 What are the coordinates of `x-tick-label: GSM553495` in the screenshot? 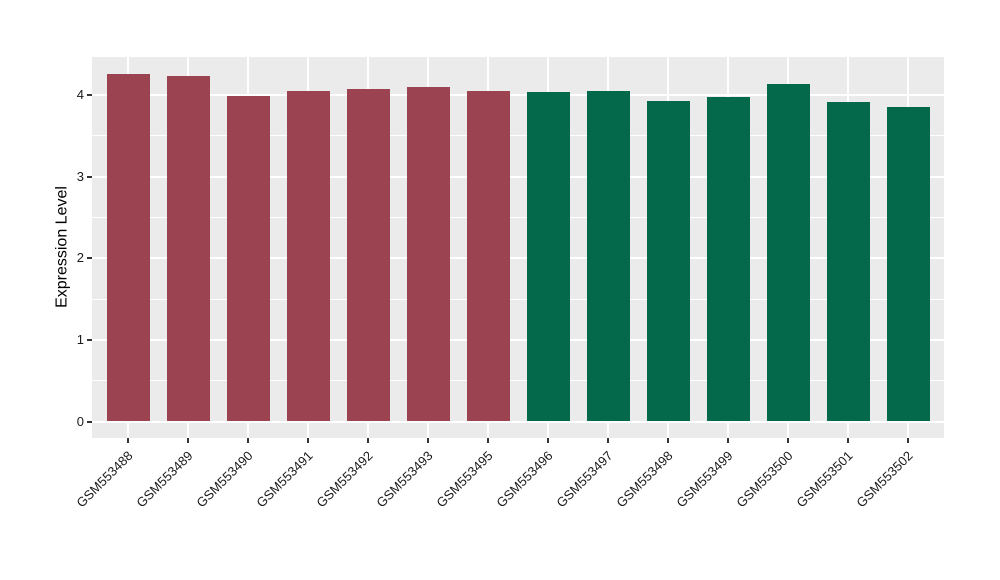 It's located at (464, 479).